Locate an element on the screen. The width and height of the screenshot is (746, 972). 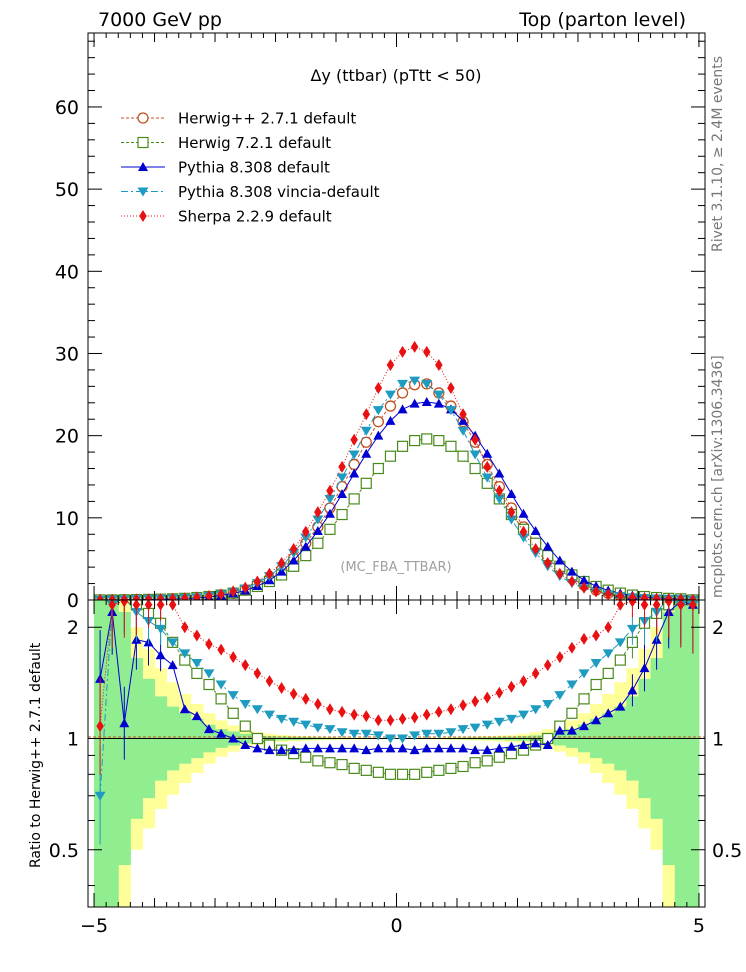
plot-title: Δy (ttbar) (pTtt < 50) is located at coordinates (395, 75).